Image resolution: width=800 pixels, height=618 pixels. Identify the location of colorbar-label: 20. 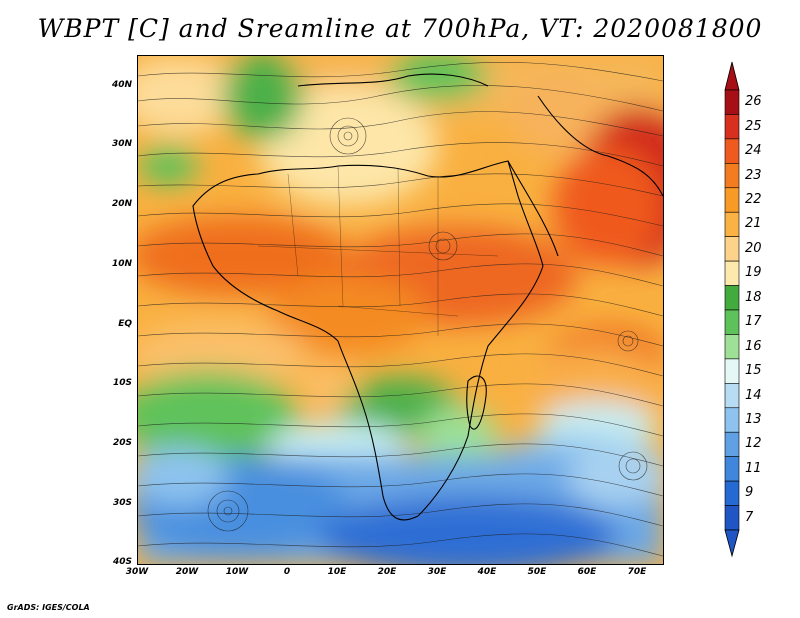
(753, 248).